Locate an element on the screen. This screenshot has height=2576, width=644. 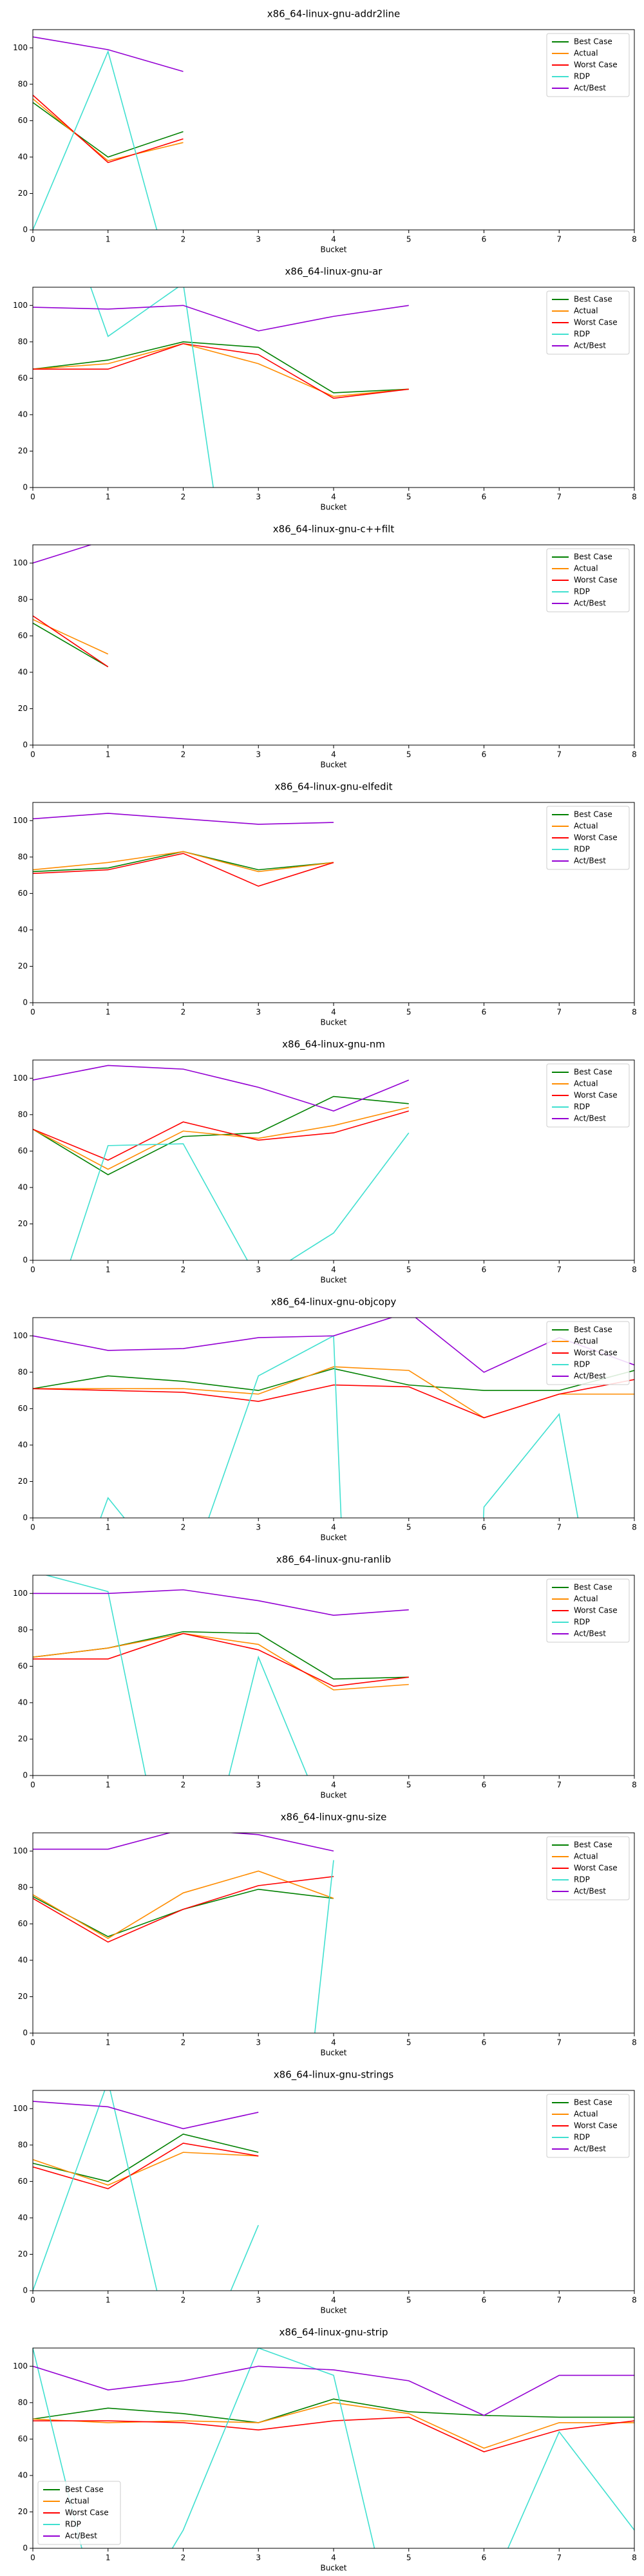
legend-label: Worst Case is located at coordinates (596, 2125).